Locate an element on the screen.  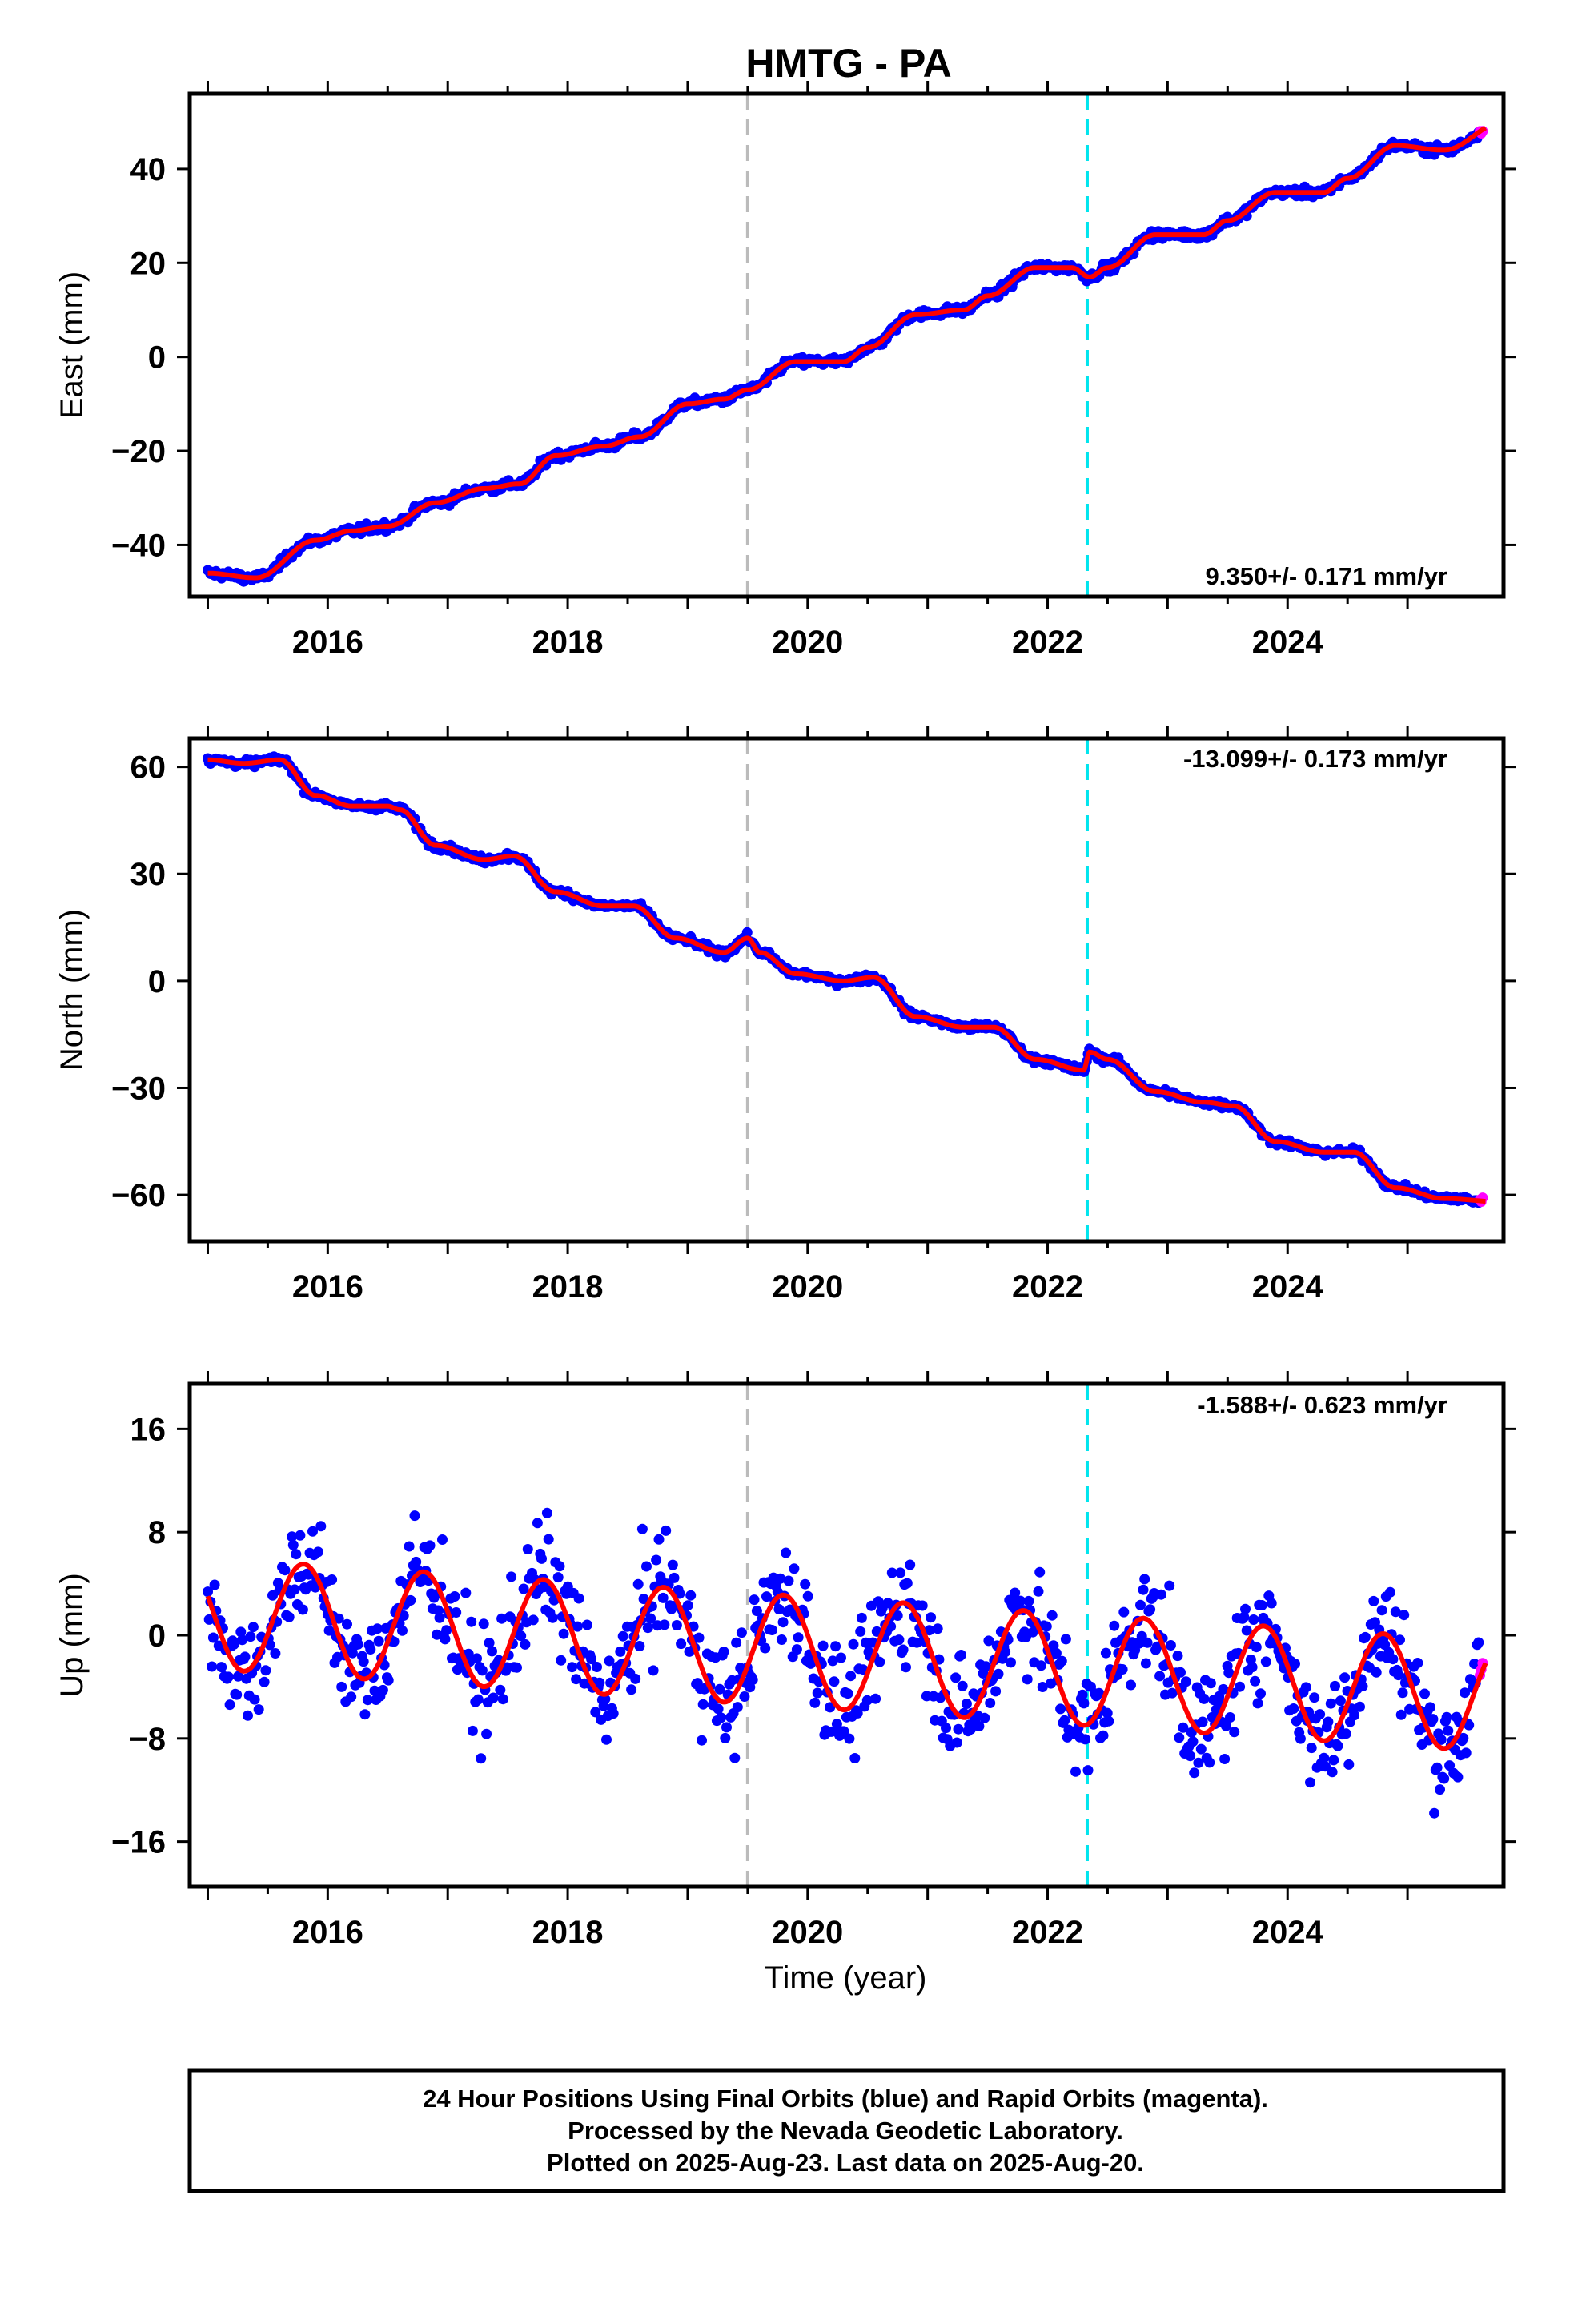
north-xtick-label: 2024 is located at coordinates (1288, 1287).